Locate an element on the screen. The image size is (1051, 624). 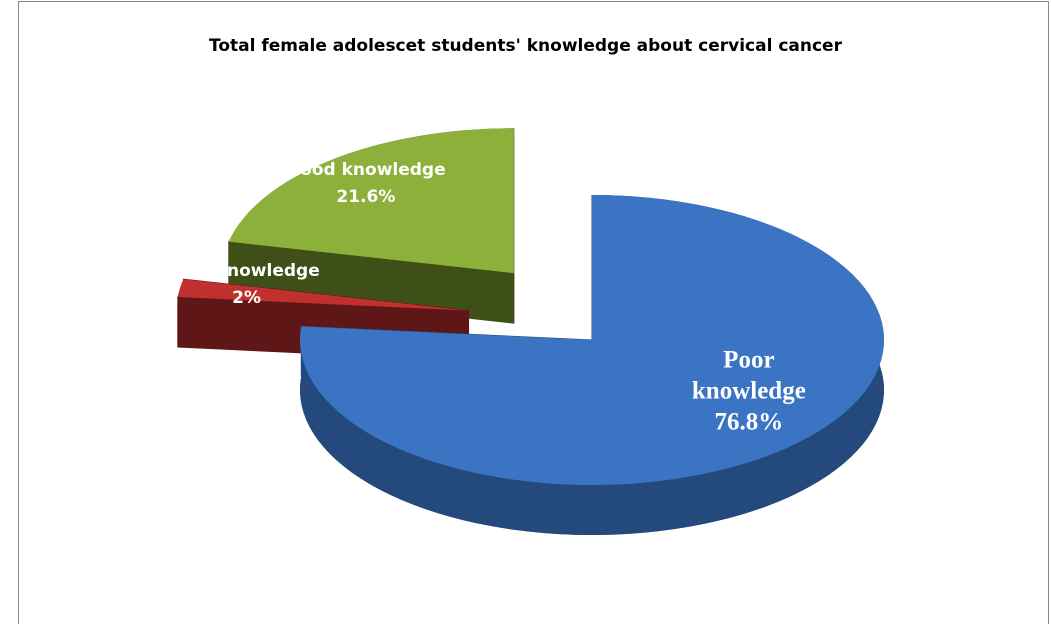
data-label: Fair knowledge 2% is located at coordinates (246, 285).